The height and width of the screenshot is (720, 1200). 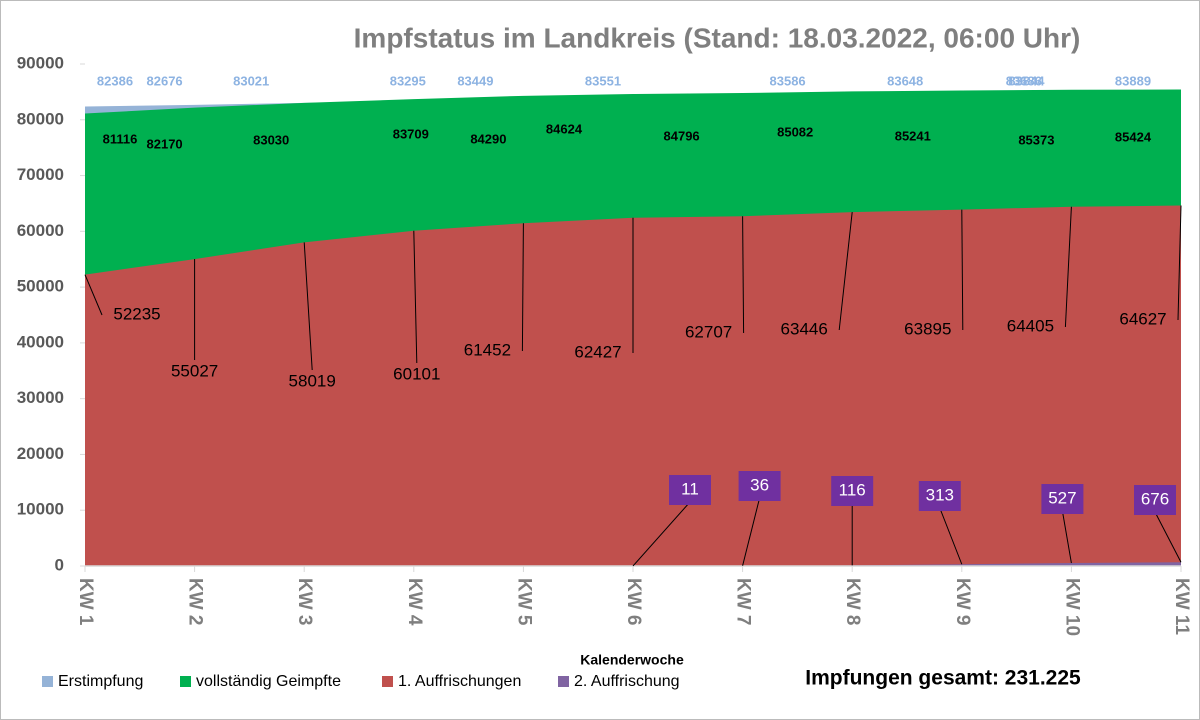 What do you see at coordinates (927, 328) in the screenshot?
I see `data-label: 63895` at bounding box center [927, 328].